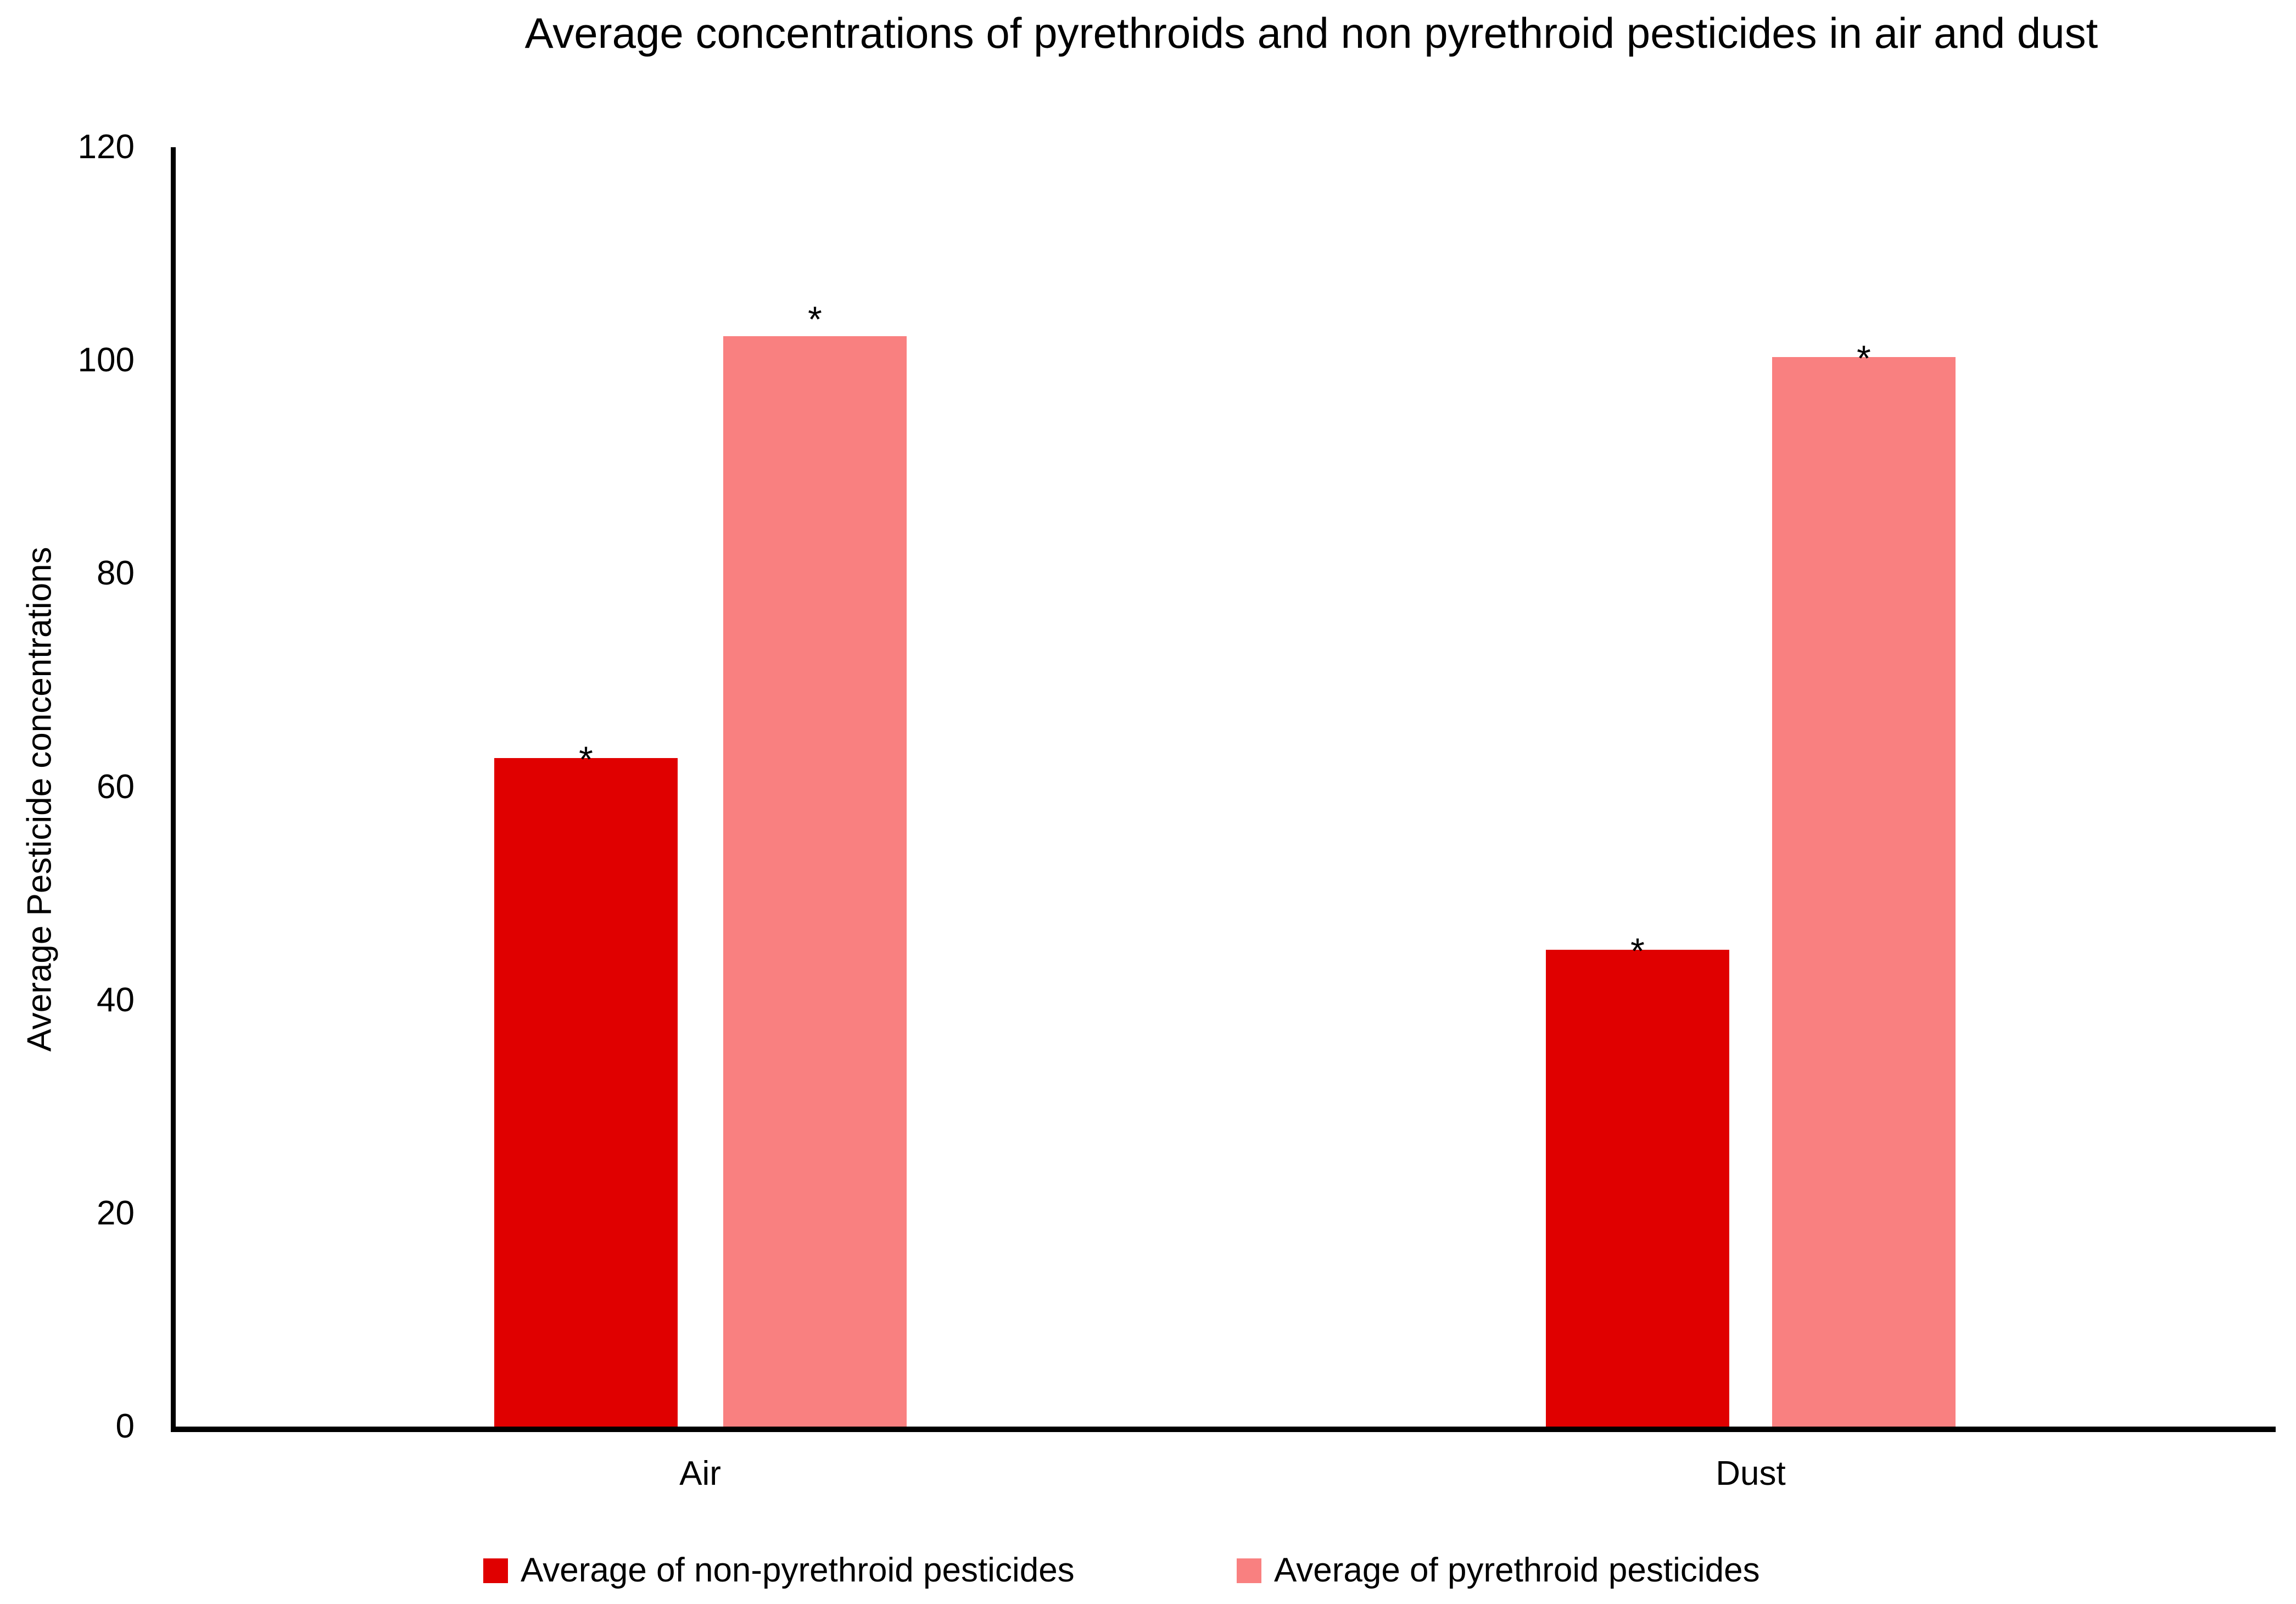 The image size is (2296, 1604). What do you see at coordinates (125, 1426) in the screenshot?
I see `y-tick-label-0: 0` at bounding box center [125, 1426].